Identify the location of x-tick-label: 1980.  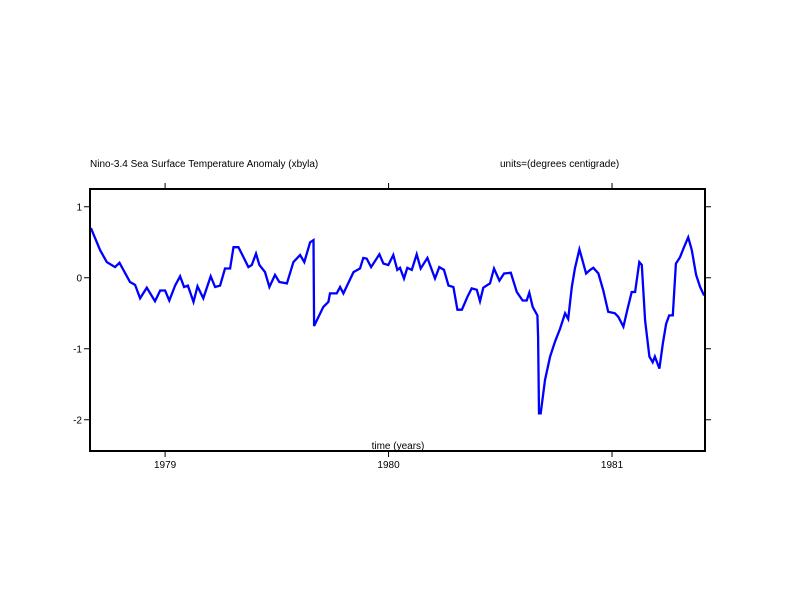
(388, 465).